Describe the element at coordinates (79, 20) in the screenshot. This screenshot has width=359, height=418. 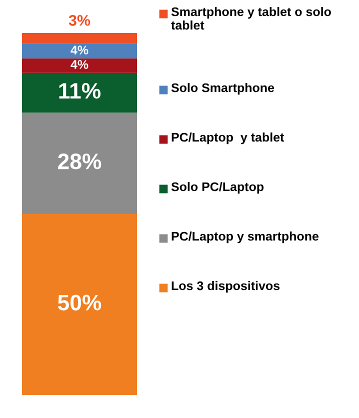
I see `data-label: 3%` at that location.